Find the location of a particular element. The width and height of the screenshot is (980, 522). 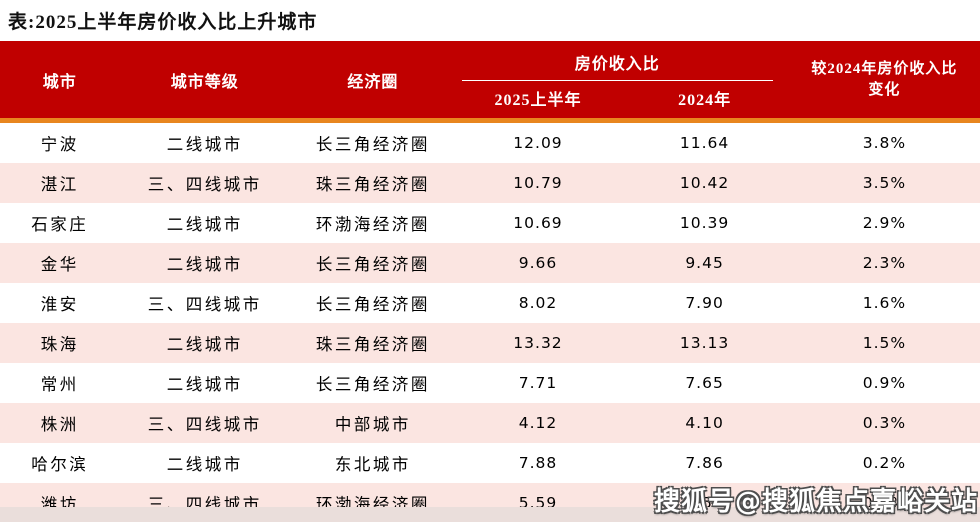

column-header-circle: 经济圈 is located at coordinates (373, 82).